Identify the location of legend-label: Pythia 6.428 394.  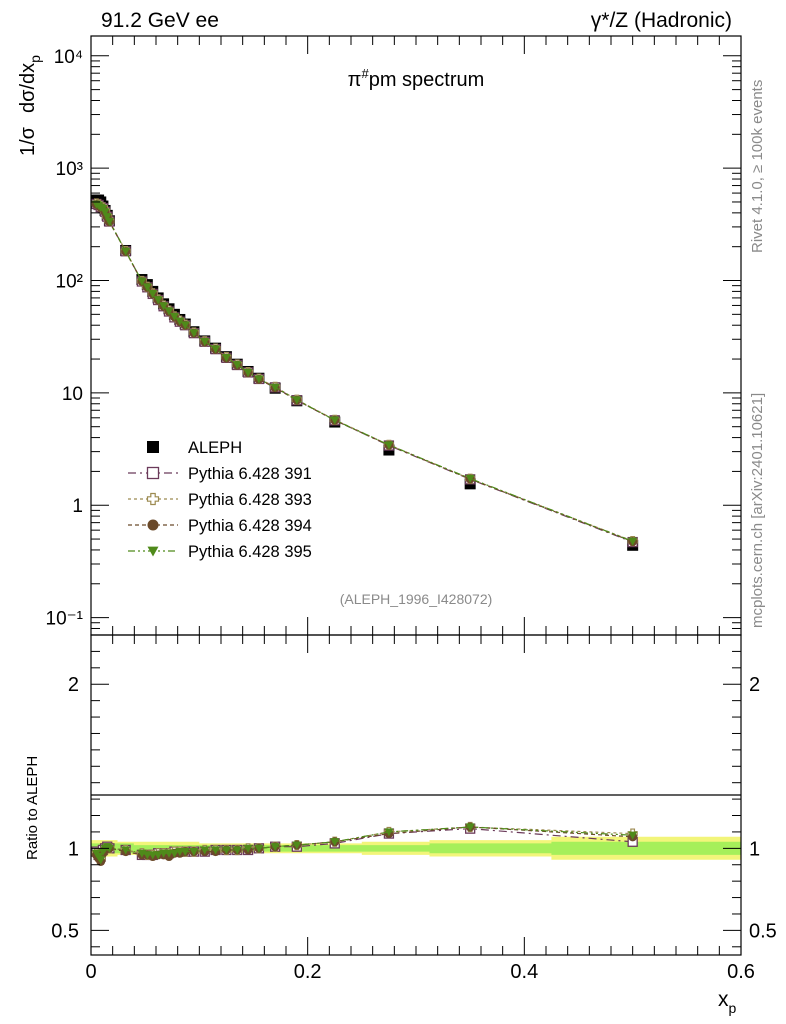
(250, 526).